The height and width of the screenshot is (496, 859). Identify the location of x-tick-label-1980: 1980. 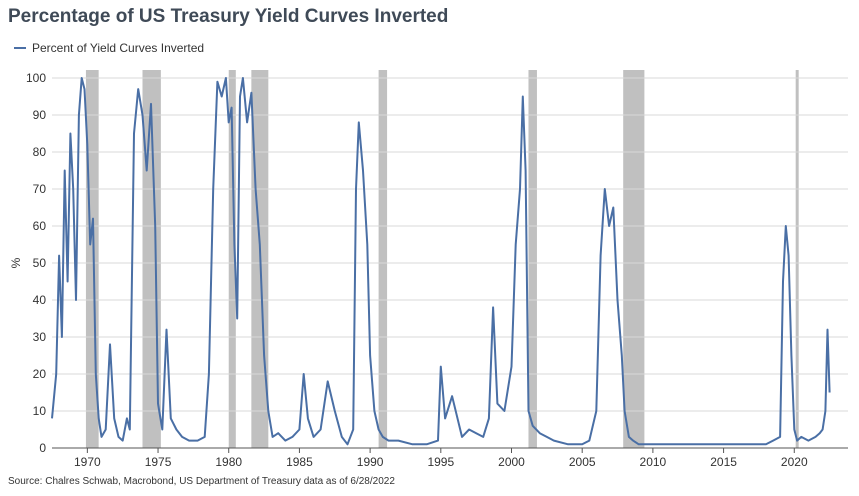
(228, 462).